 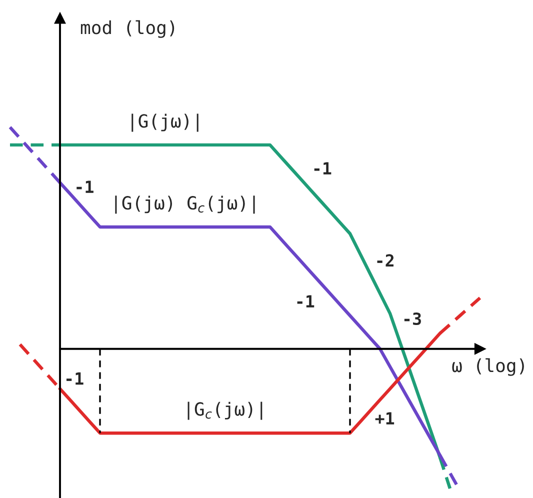 I want to click on series-label: |G(jω)|, so click(x=165, y=123).